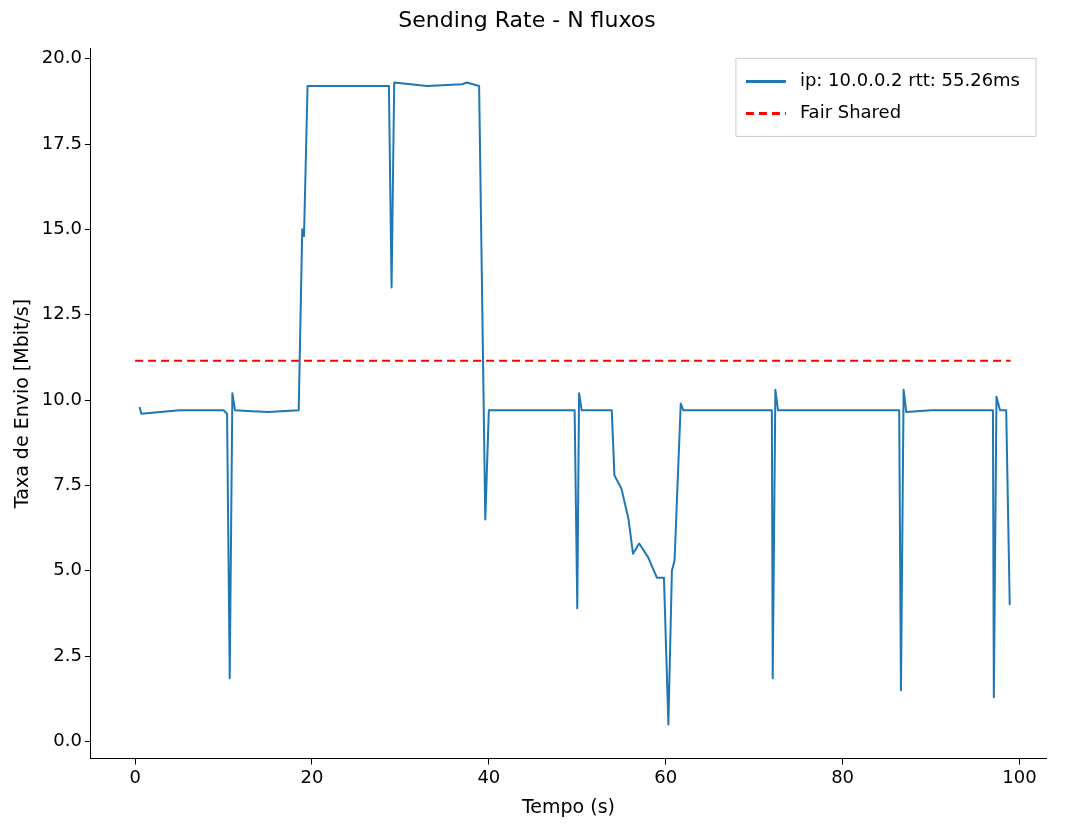 This screenshot has height=834, width=1069. Describe the element at coordinates (61, 313) in the screenshot. I see `y-tick-label: 12.5` at that location.